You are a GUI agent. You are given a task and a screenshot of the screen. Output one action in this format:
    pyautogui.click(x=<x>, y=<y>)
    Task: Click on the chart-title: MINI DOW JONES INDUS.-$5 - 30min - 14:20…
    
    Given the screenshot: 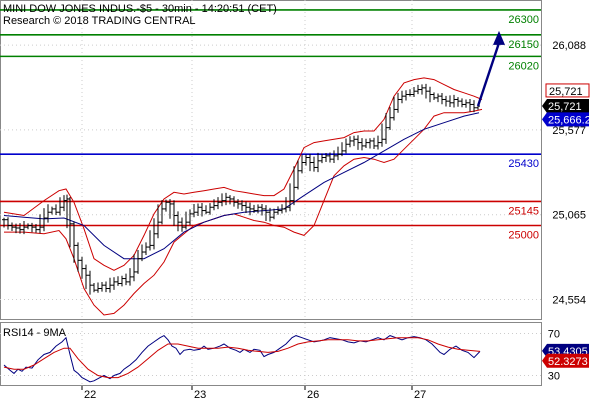 What is the action you would take?
    pyautogui.click(x=140, y=9)
    